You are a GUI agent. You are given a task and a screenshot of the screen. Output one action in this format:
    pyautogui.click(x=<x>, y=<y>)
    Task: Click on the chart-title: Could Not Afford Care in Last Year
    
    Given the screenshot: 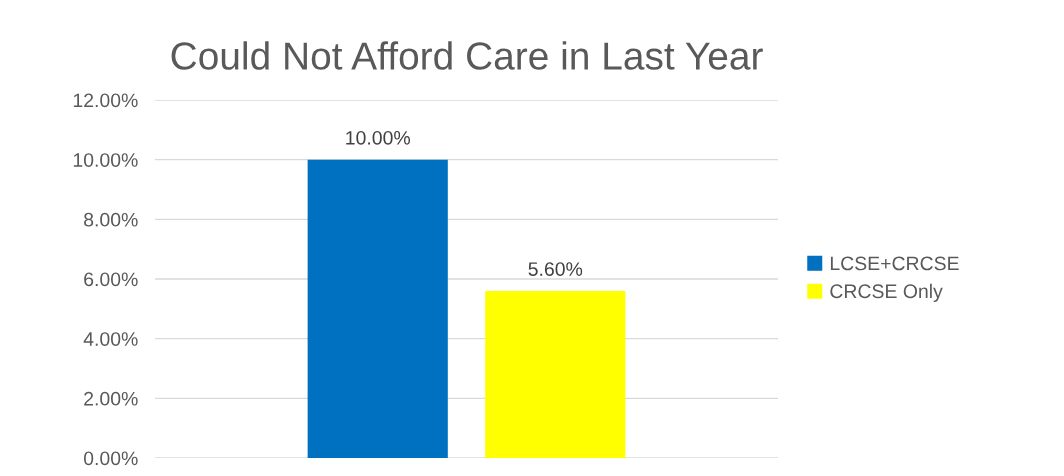 What is the action you would take?
    pyautogui.click(x=467, y=55)
    